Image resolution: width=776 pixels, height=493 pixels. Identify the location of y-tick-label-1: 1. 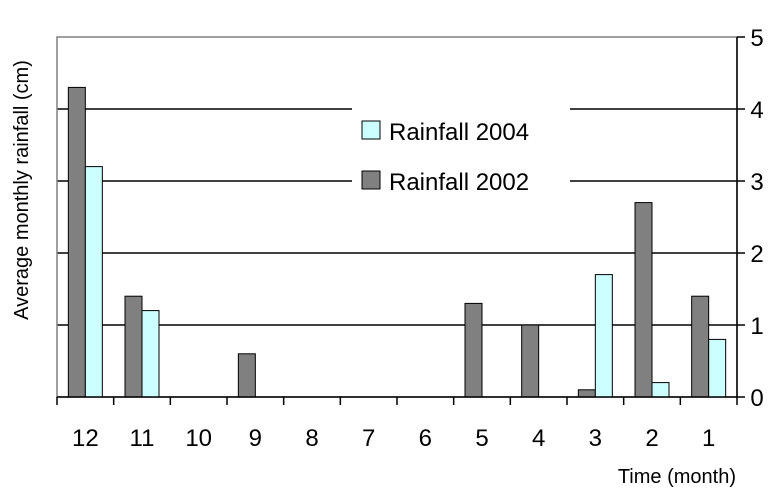
(756, 326).